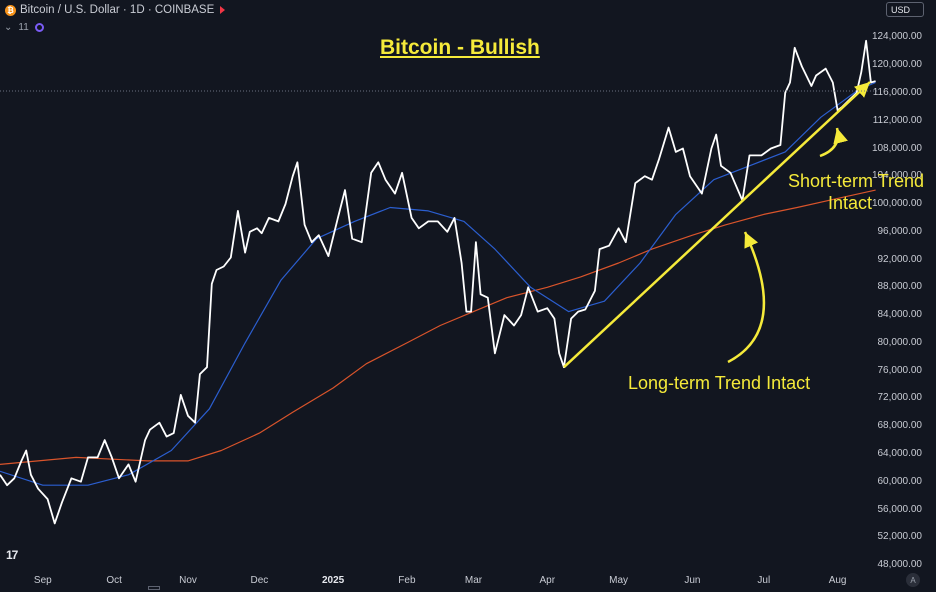 The image size is (936, 592). I want to click on x-tick-label: Jun, so click(692, 580).